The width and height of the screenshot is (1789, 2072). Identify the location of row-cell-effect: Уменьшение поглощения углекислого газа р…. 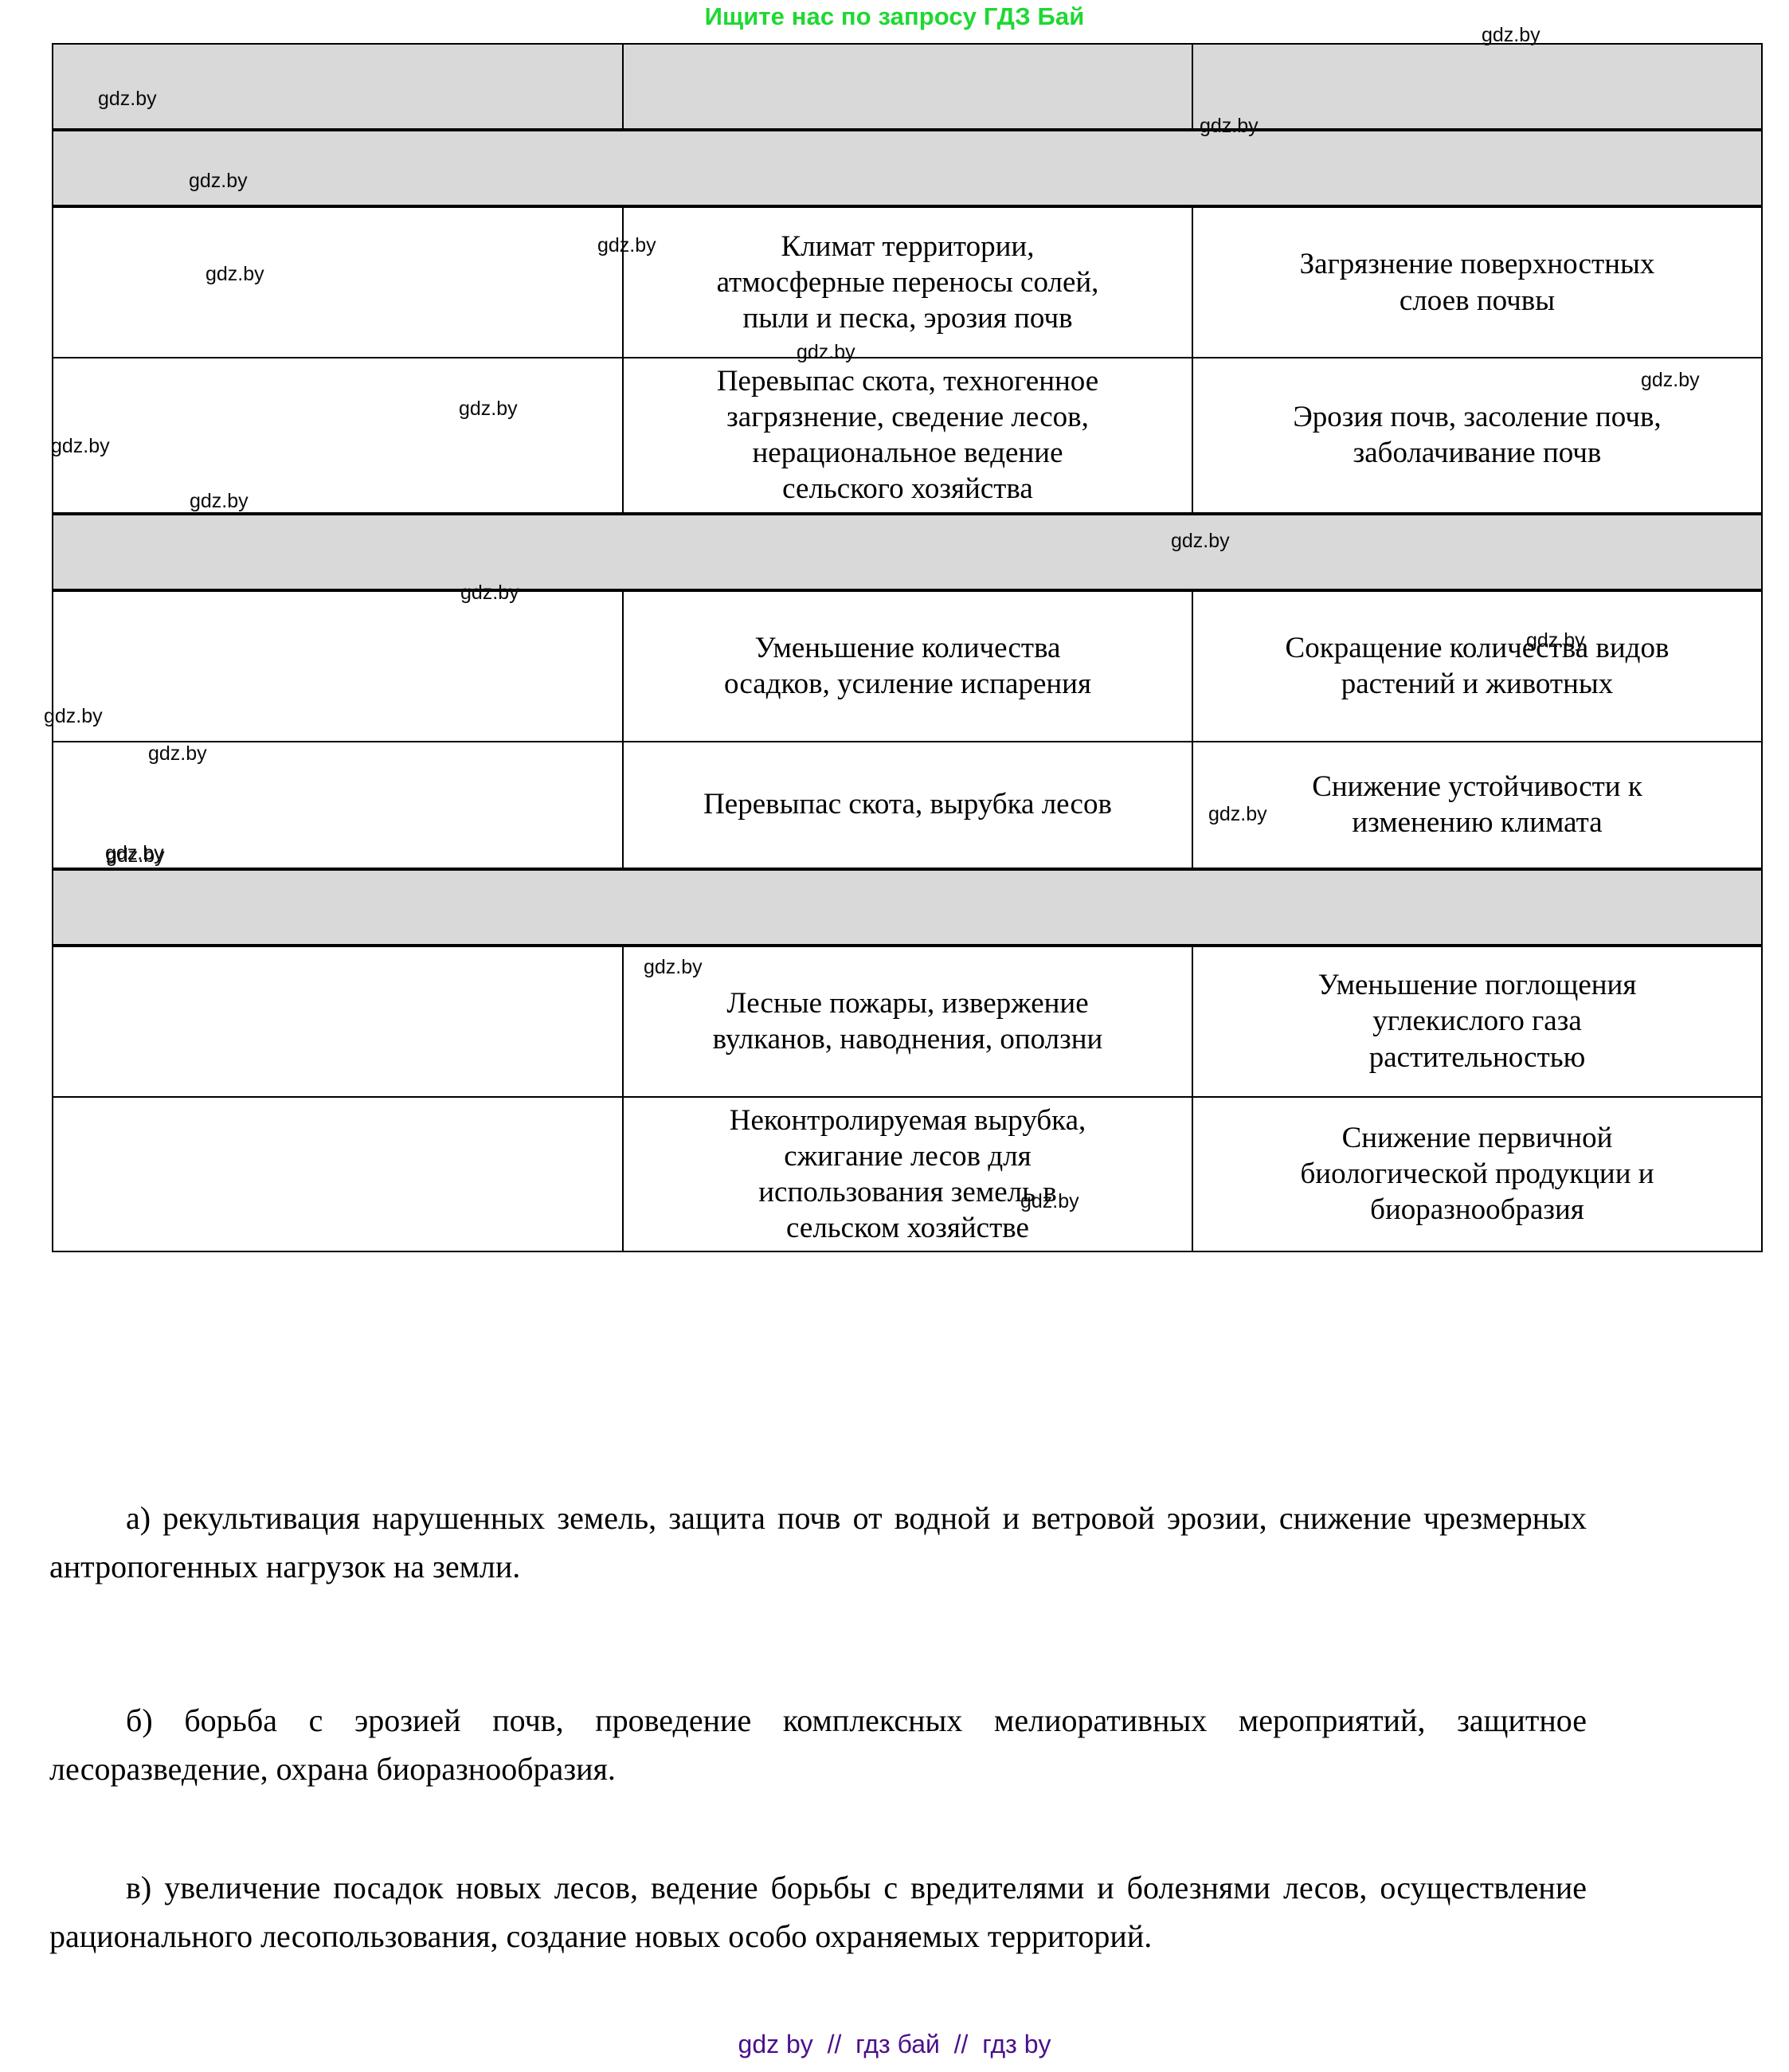
(1477, 1021).